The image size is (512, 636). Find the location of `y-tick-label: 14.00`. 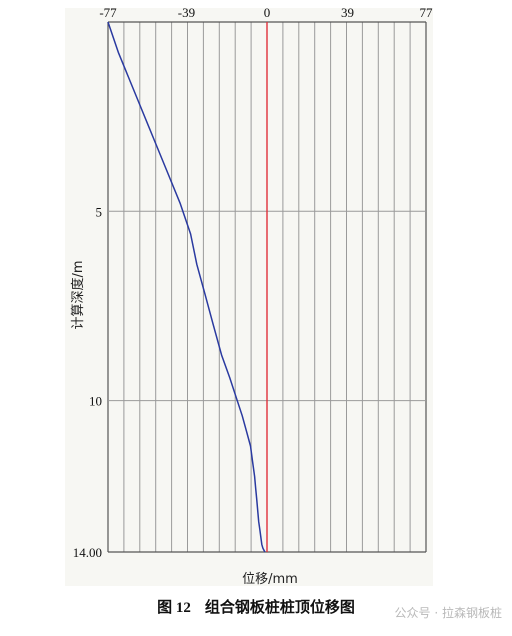

y-tick-label: 14.00 is located at coordinates (87, 552).